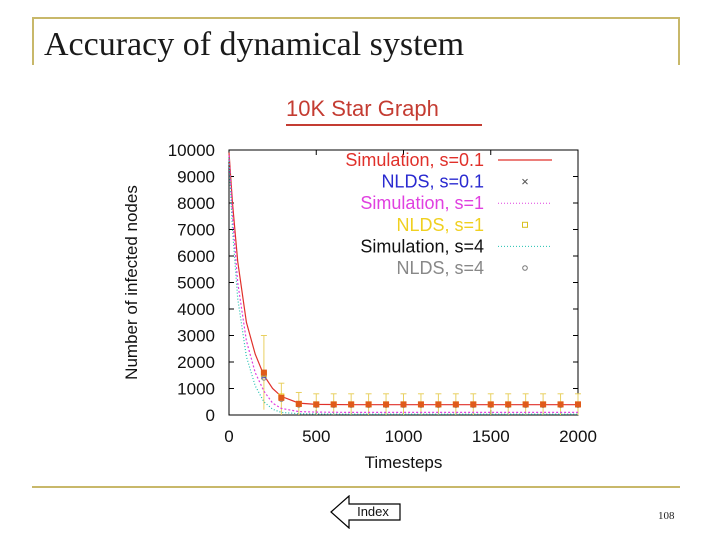 The height and width of the screenshot is (540, 720). Describe the element at coordinates (404, 462) in the screenshot. I see `x-axis-label: Timesteps` at that location.